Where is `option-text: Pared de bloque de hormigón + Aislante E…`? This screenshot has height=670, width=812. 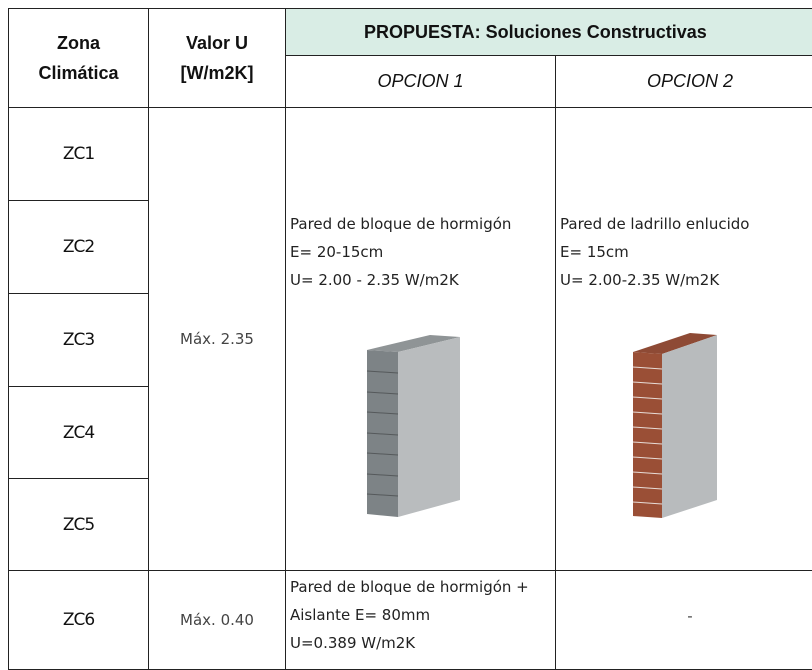 option-text: Pared de bloque de hormigón + Aislante E… is located at coordinates (409, 615).